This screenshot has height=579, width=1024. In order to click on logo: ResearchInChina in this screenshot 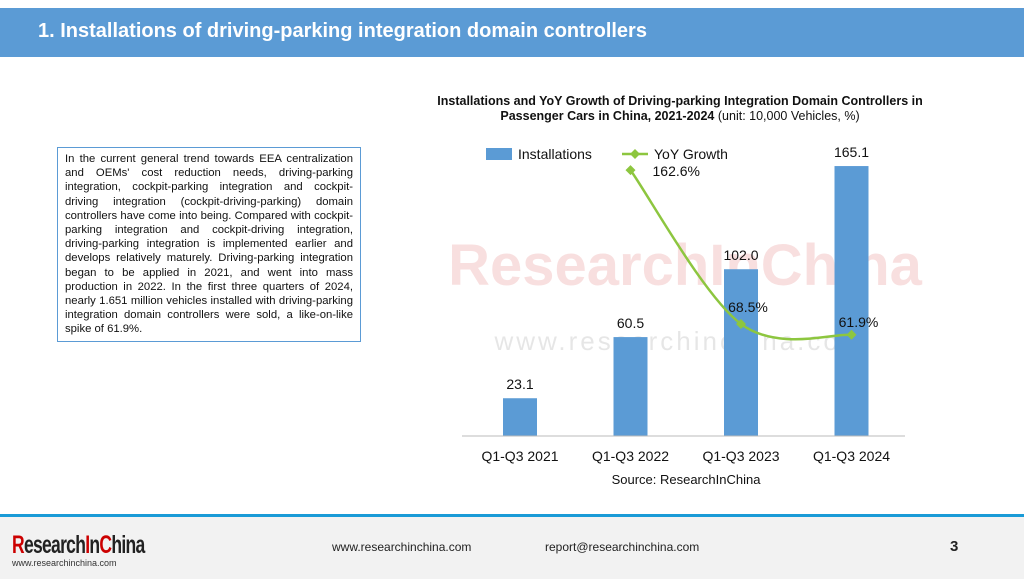, I will do `click(78, 545)`.